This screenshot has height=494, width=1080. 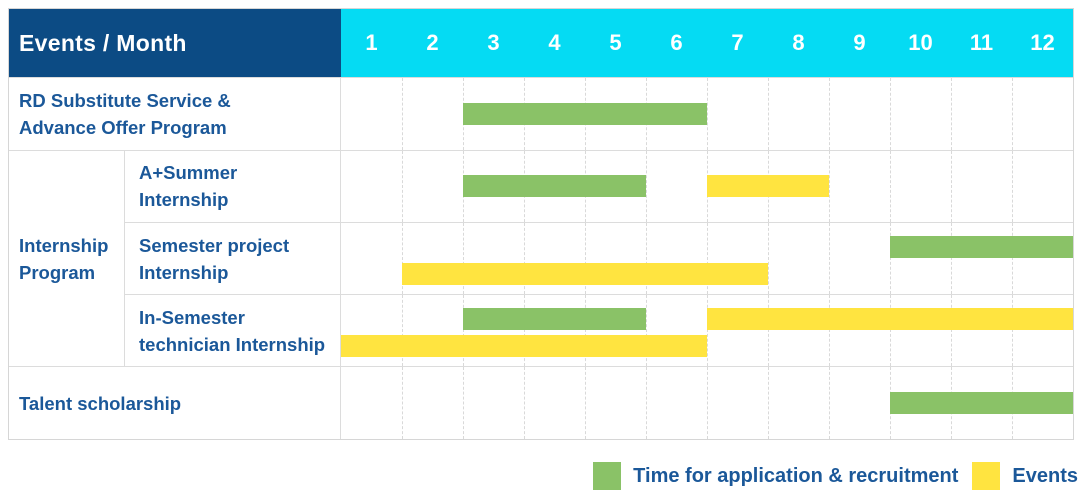 I want to click on row-talent-scholarship: Talent scholarship, so click(x=541, y=402).